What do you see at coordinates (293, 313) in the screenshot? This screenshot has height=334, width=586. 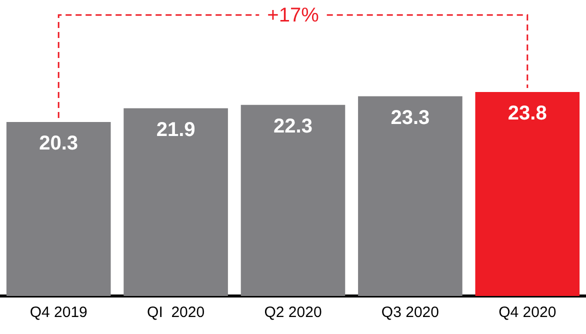 I see `x-tick-label: Q2 2020` at bounding box center [293, 313].